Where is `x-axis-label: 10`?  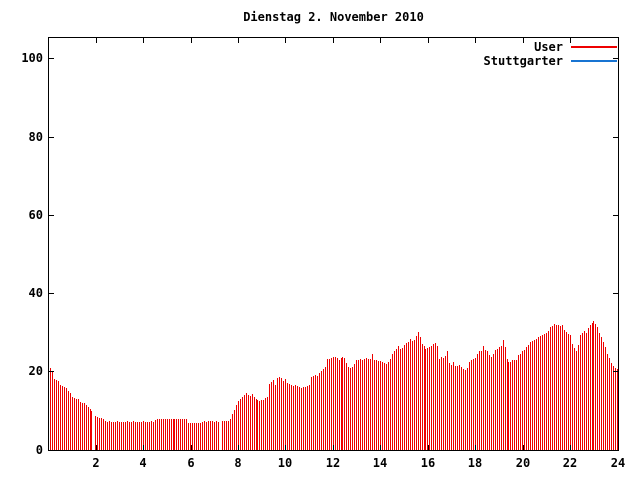 x-axis-label: 10 is located at coordinates (285, 463).